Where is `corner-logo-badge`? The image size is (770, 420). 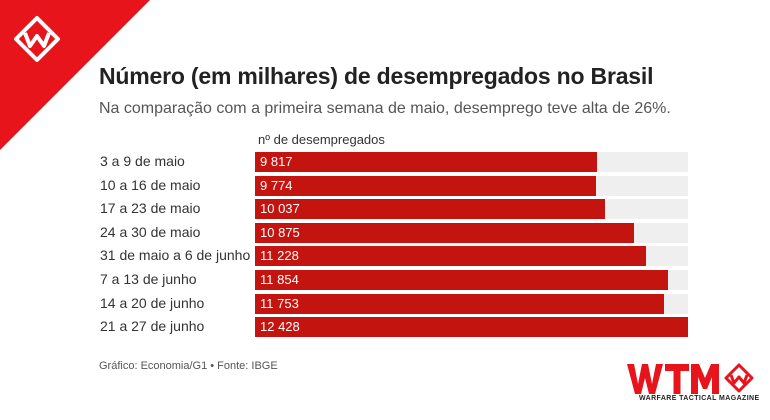
corner-logo-badge is located at coordinates (75, 75).